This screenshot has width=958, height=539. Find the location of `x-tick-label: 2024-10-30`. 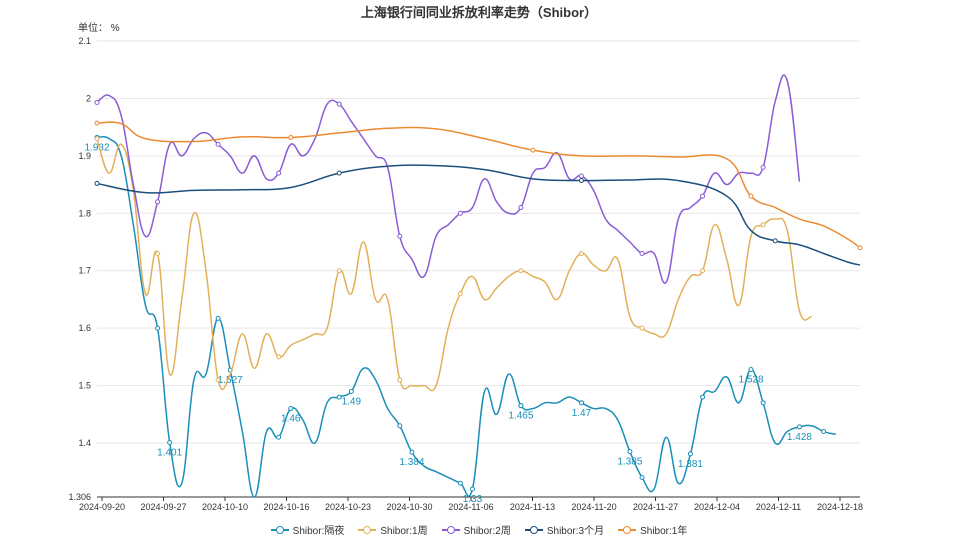

x-tick-label: 2024-10-30 is located at coordinates (409, 507).